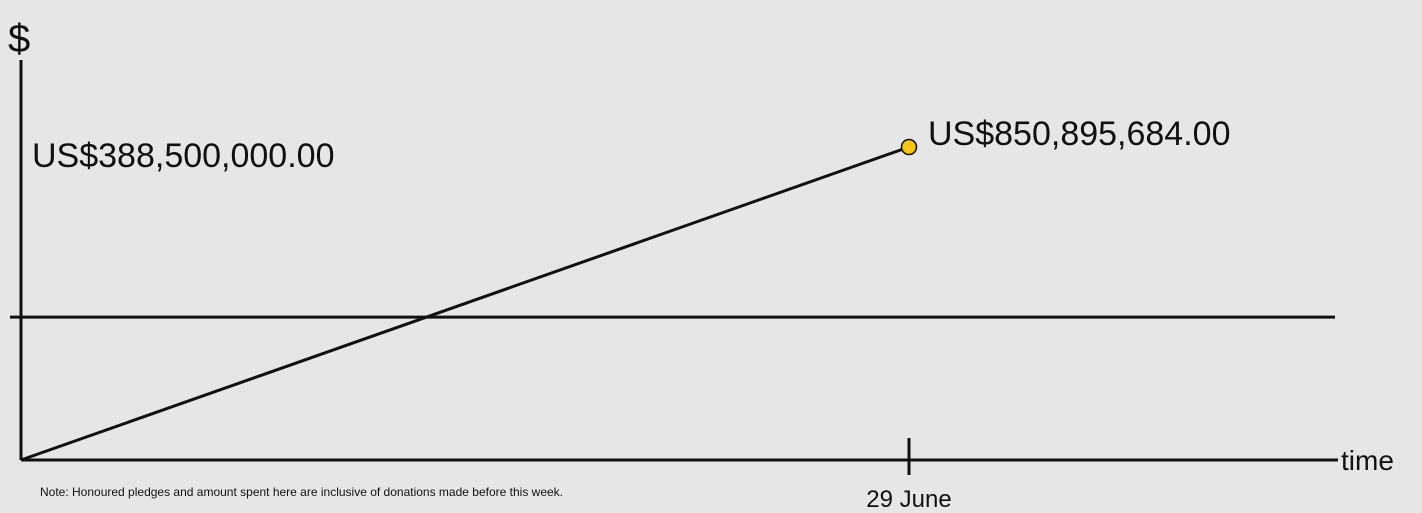 This screenshot has height=513, width=1422. I want to click on end-point-label: US$850,895,684.00, so click(1079, 134).